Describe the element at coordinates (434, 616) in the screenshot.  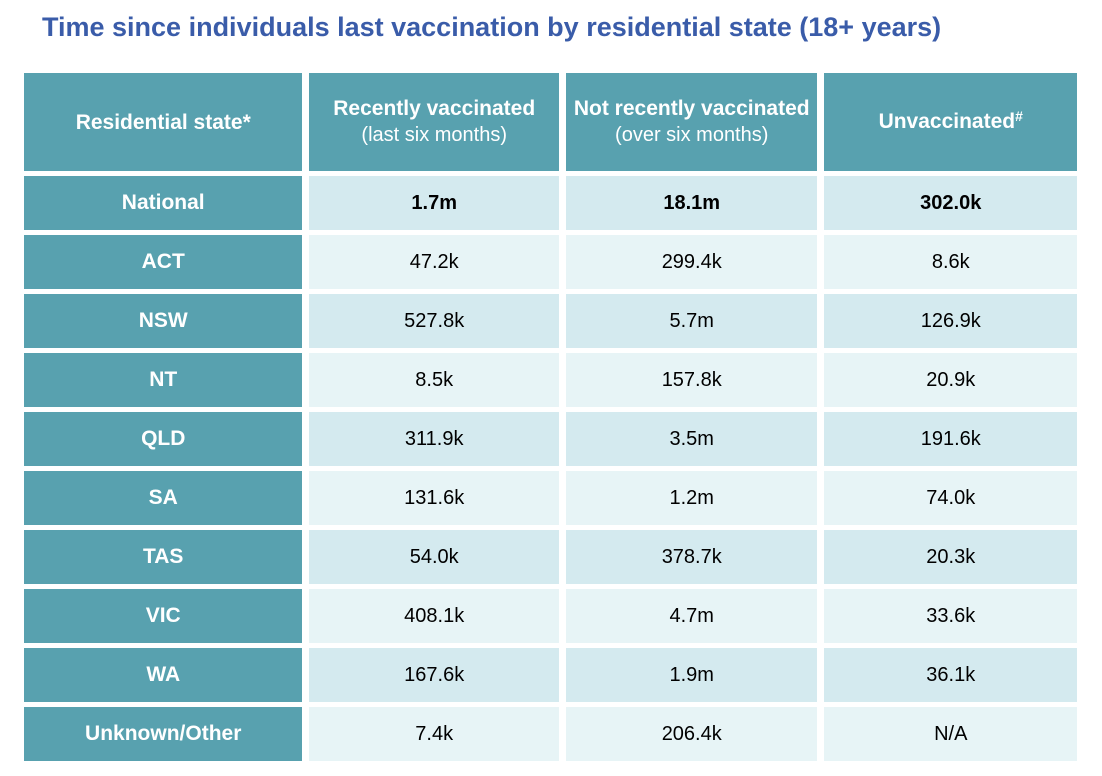
I see `value-cell: 408.1k` at that location.